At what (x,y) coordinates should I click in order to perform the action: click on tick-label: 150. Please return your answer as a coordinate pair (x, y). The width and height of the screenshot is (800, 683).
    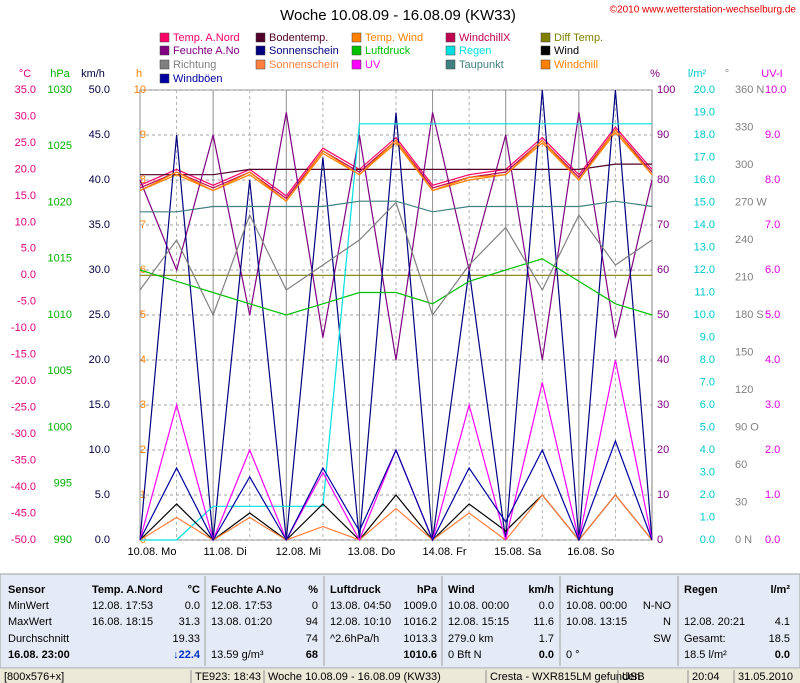
    Looking at the image, I should click on (744, 352).